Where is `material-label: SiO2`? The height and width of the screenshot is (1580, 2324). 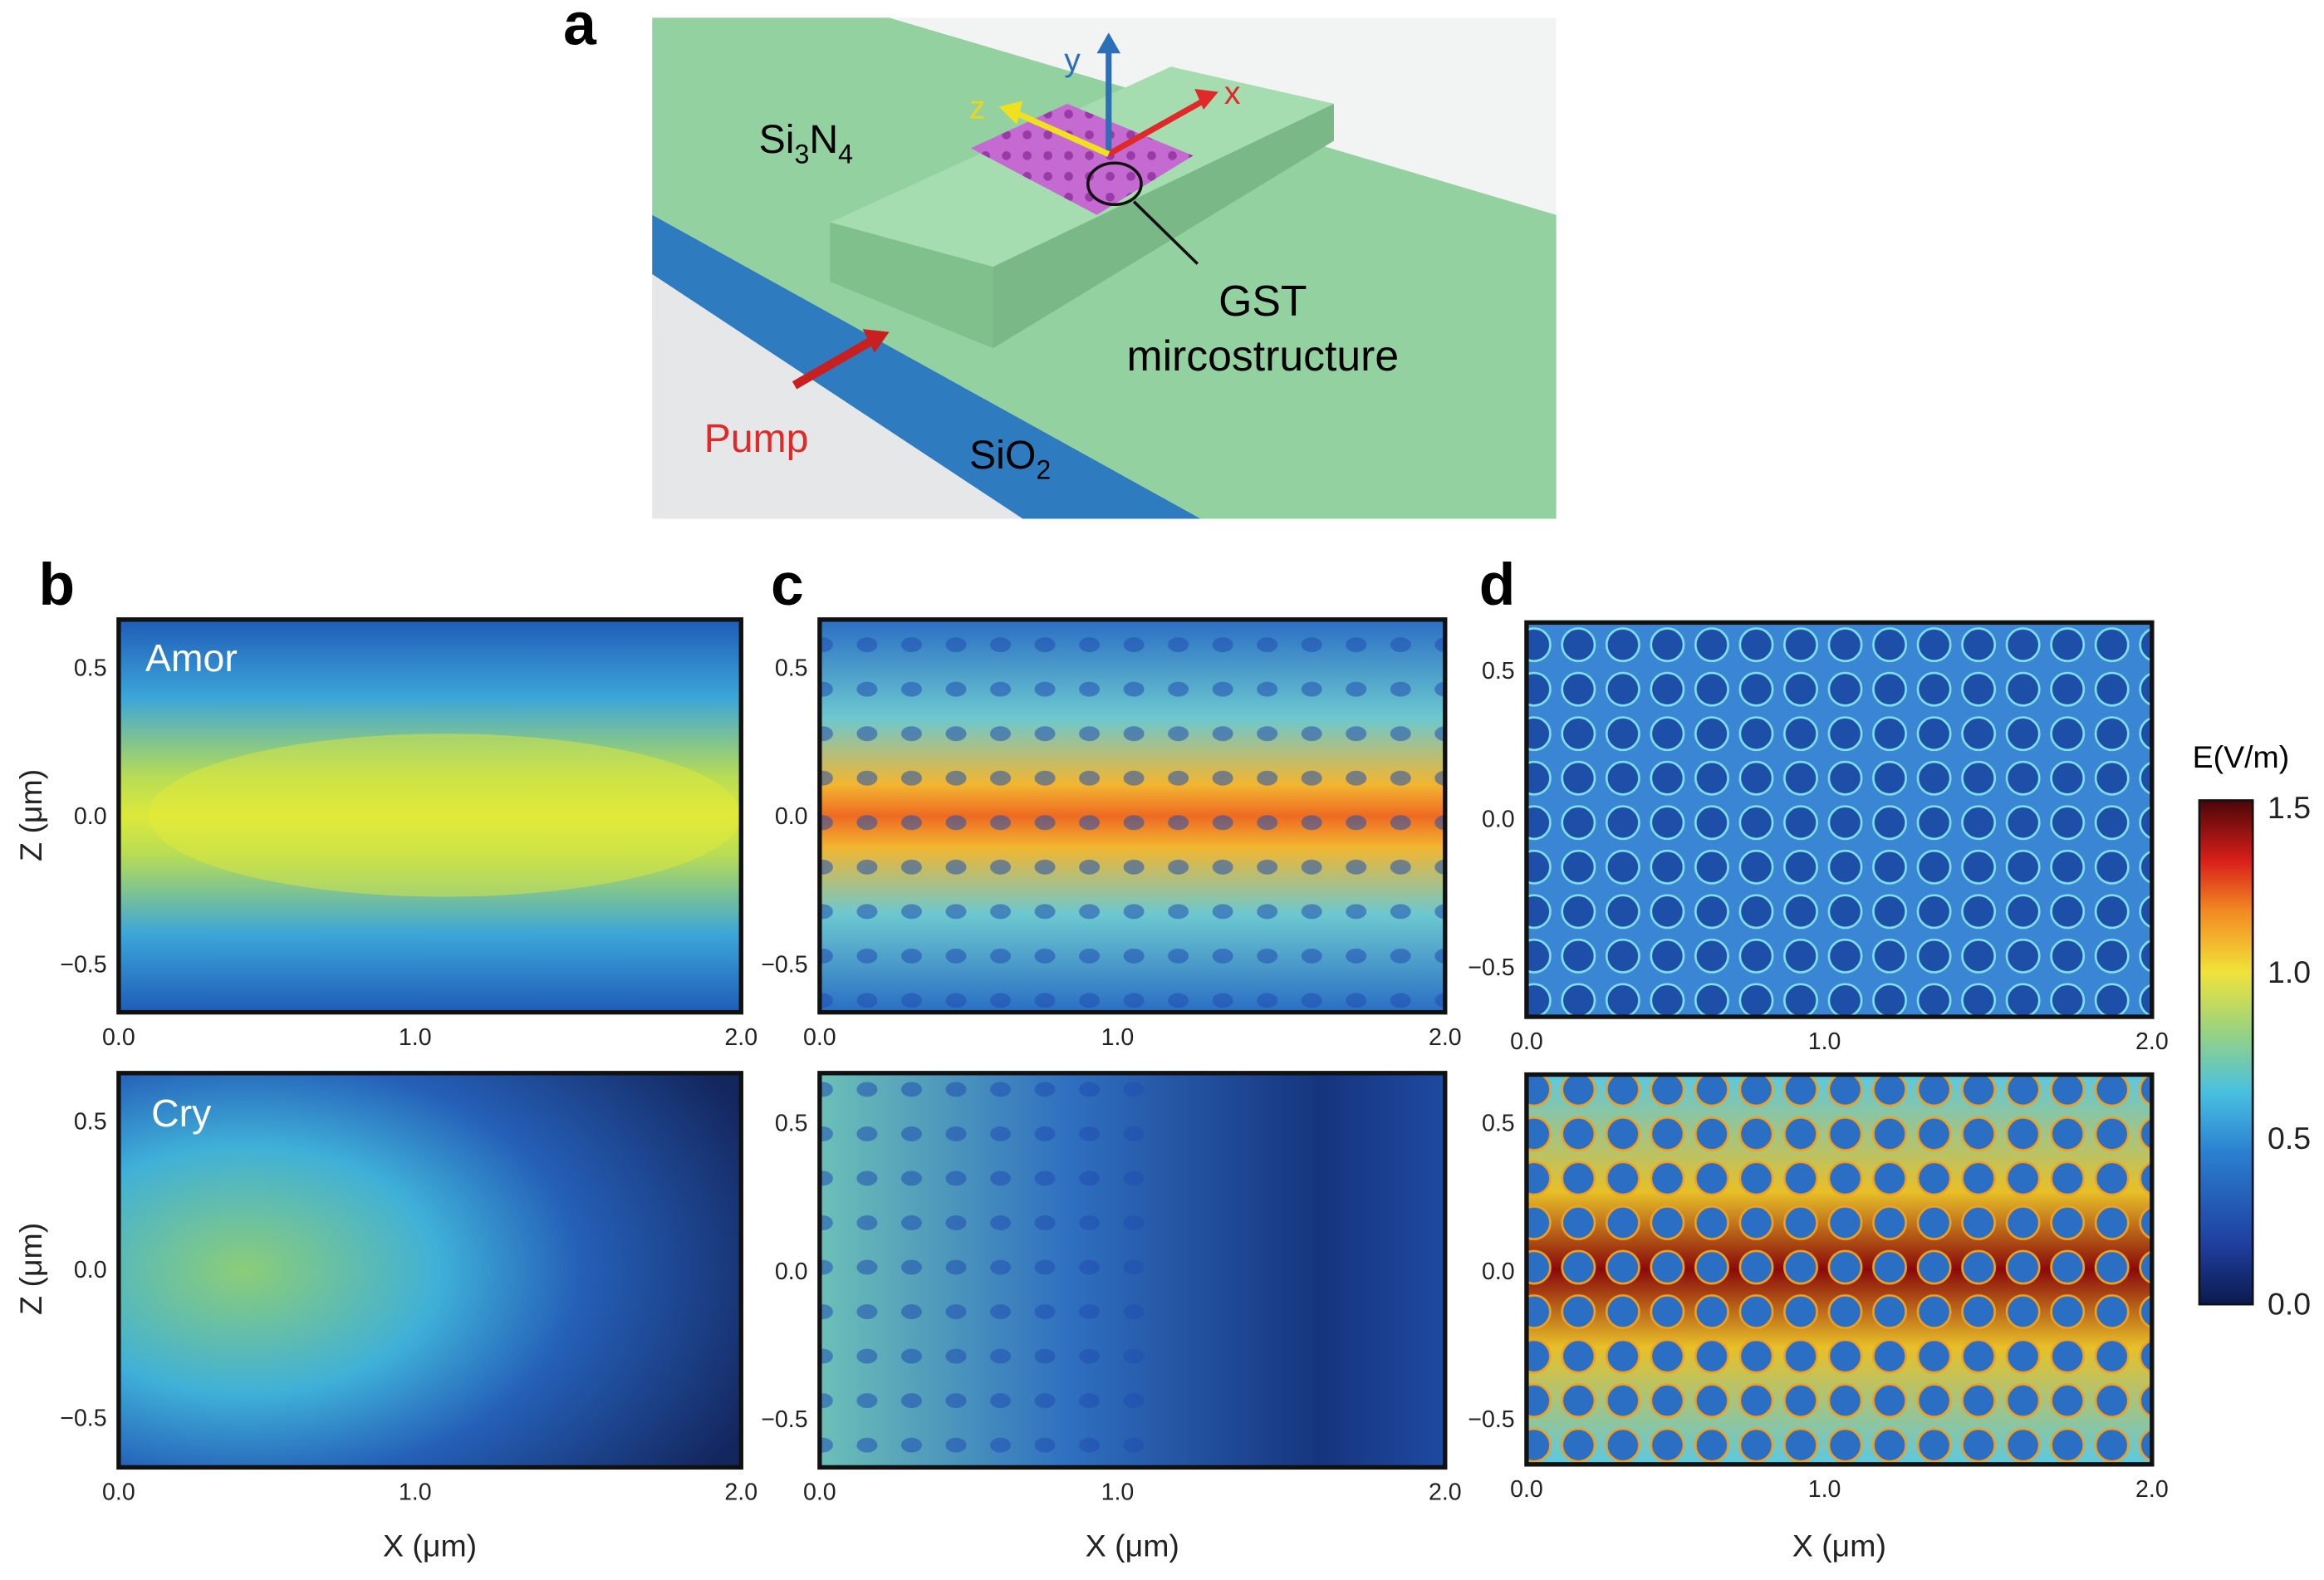
material-label: SiO2 is located at coordinates (1010, 459).